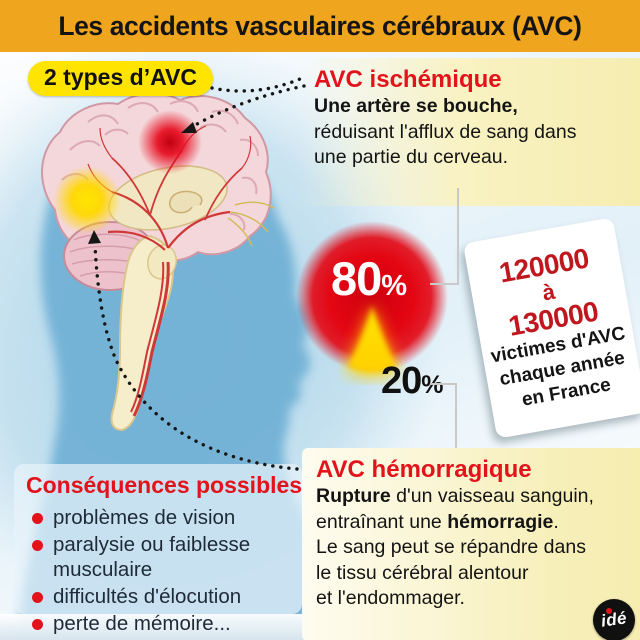  I want to click on ischemic-line2: réduisant l'afflux de sang dans, so click(445, 131).